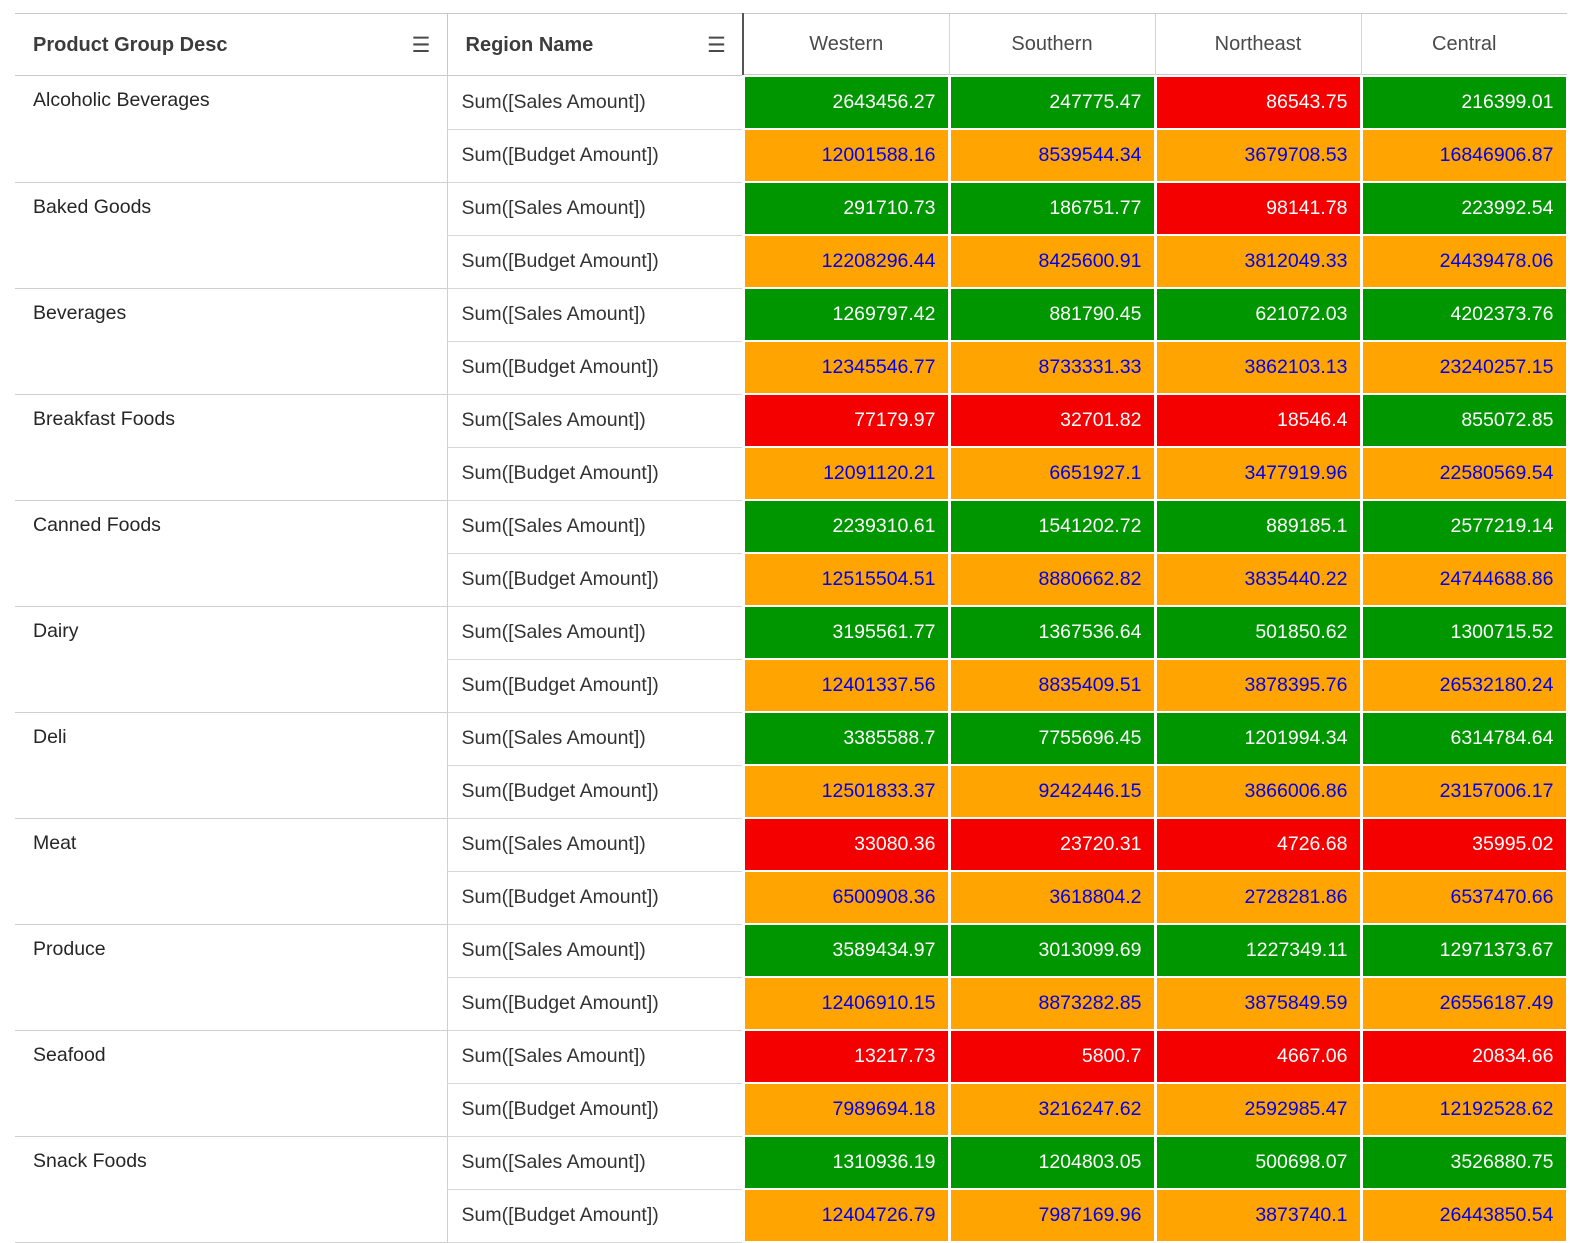 The height and width of the screenshot is (1243, 1596). I want to click on budget-value-cell: 3216247.62, so click(1052, 1109).